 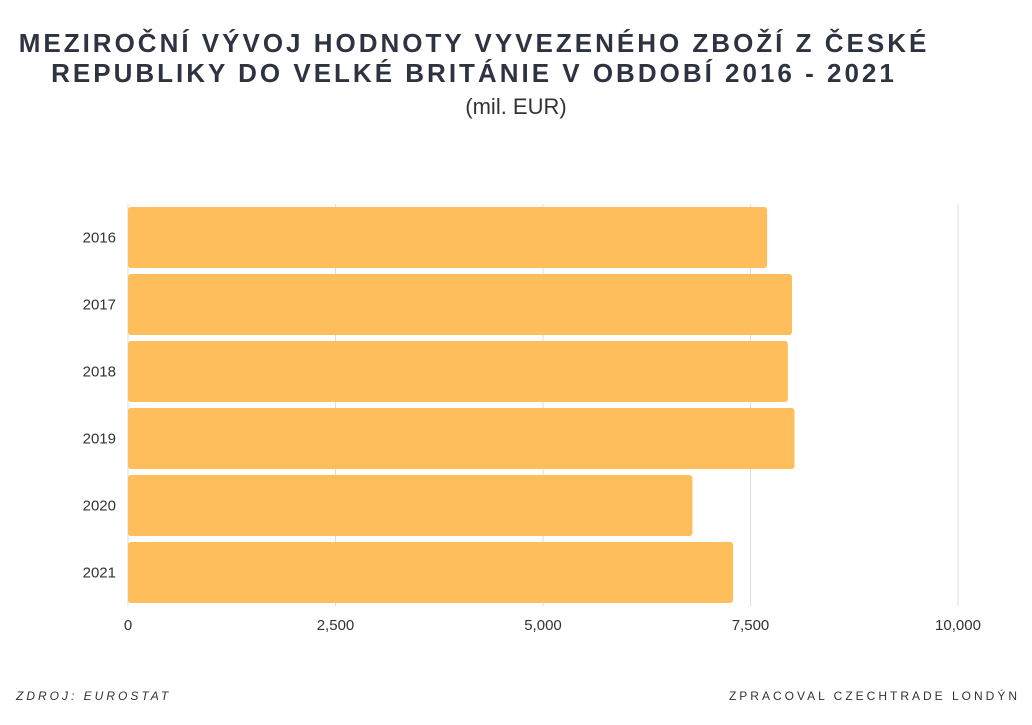 What do you see at coordinates (94, 696) in the screenshot?
I see `source-note: ZDROJ: EUROSTAT` at bounding box center [94, 696].